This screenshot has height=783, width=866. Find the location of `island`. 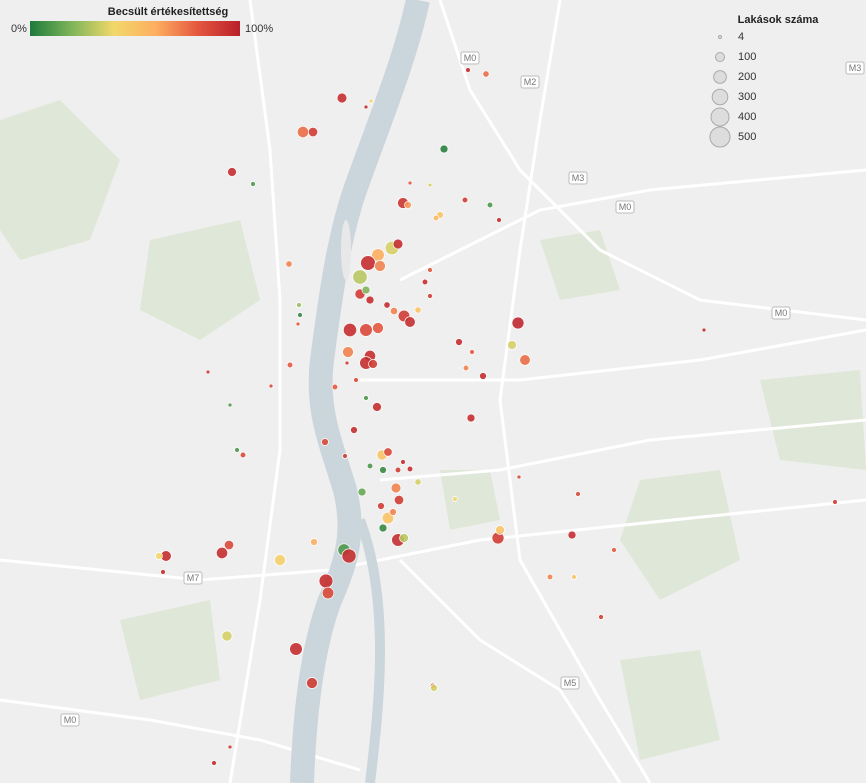

island is located at coordinates (346, 250).